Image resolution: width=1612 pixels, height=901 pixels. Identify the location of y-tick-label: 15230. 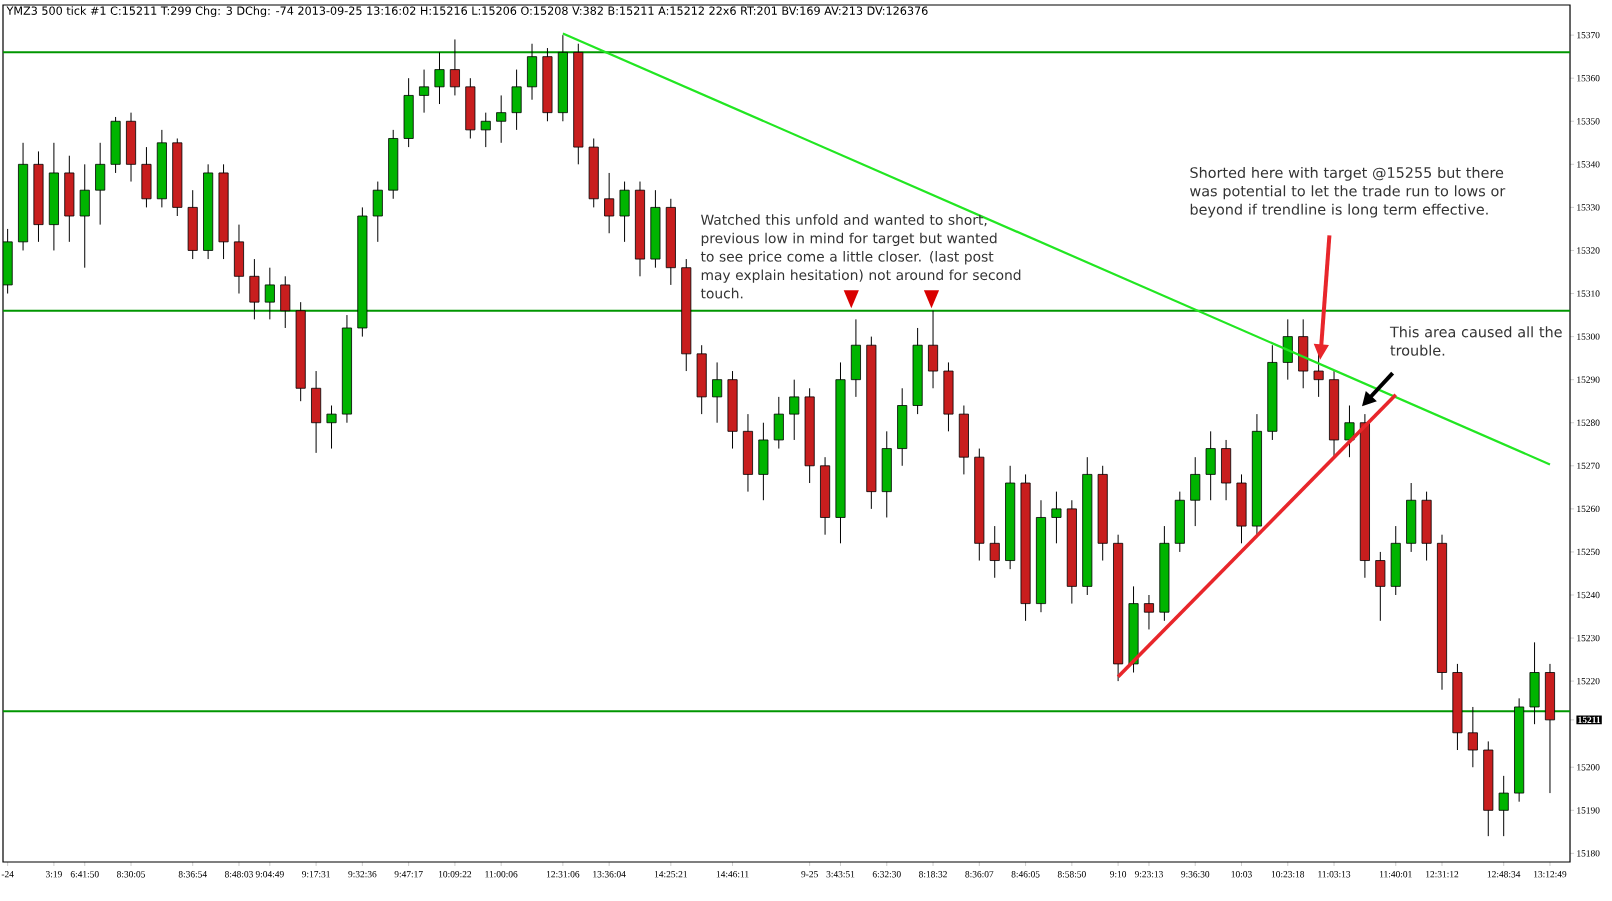
(1588, 638).